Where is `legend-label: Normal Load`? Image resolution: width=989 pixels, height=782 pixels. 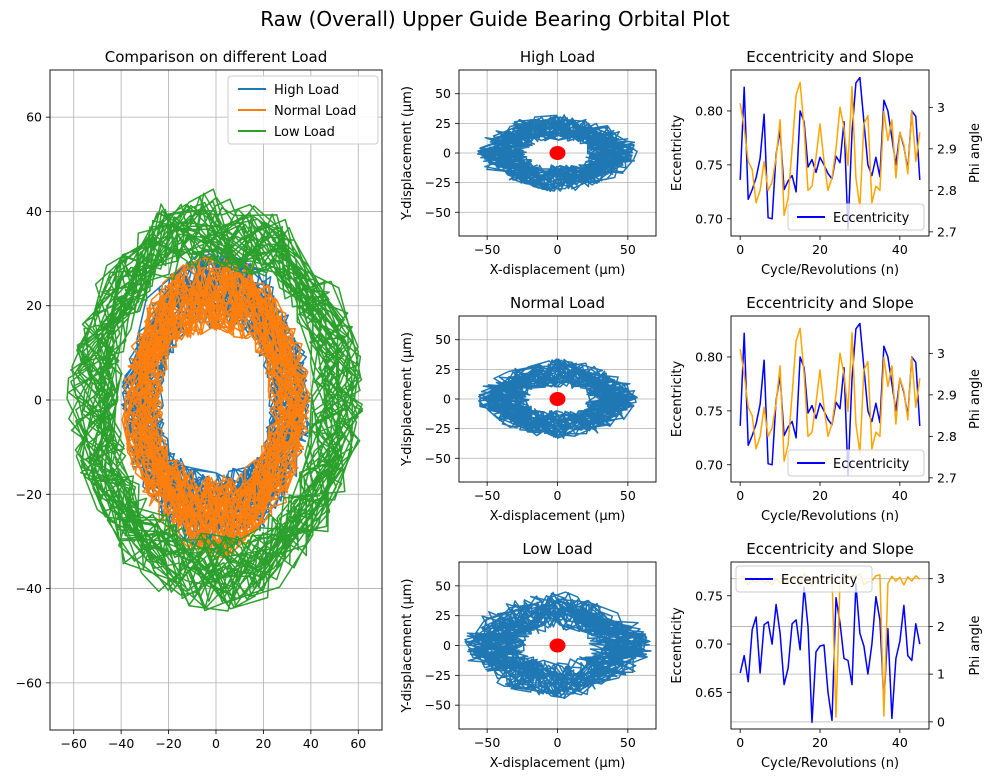
legend-label: Normal Load is located at coordinates (315, 111).